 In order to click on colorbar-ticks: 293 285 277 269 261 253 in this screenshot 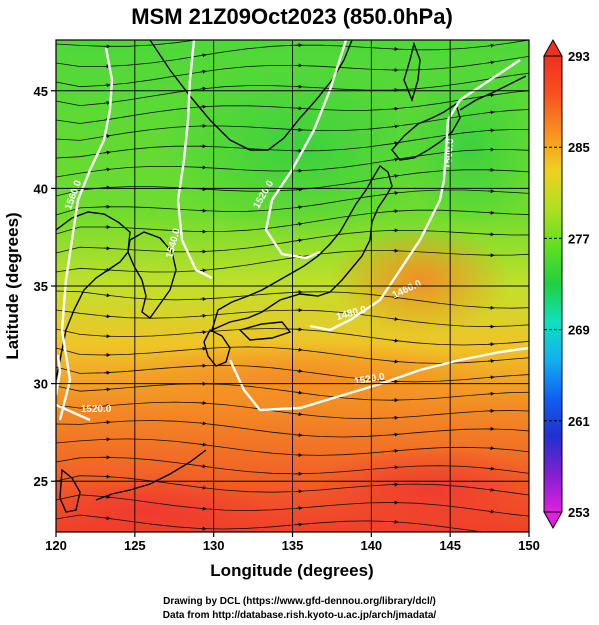, I will do `click(567, 284)`.